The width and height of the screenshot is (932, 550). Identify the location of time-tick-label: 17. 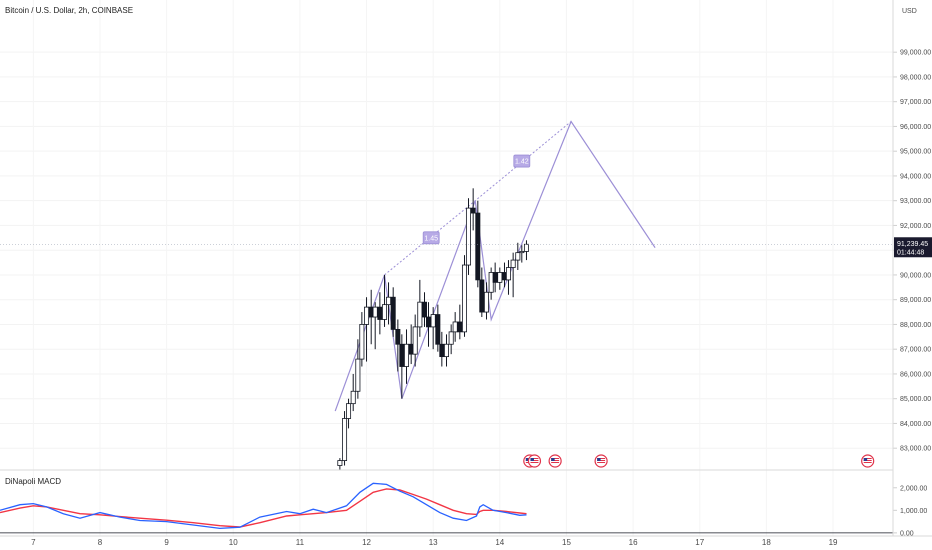
(699, 542).